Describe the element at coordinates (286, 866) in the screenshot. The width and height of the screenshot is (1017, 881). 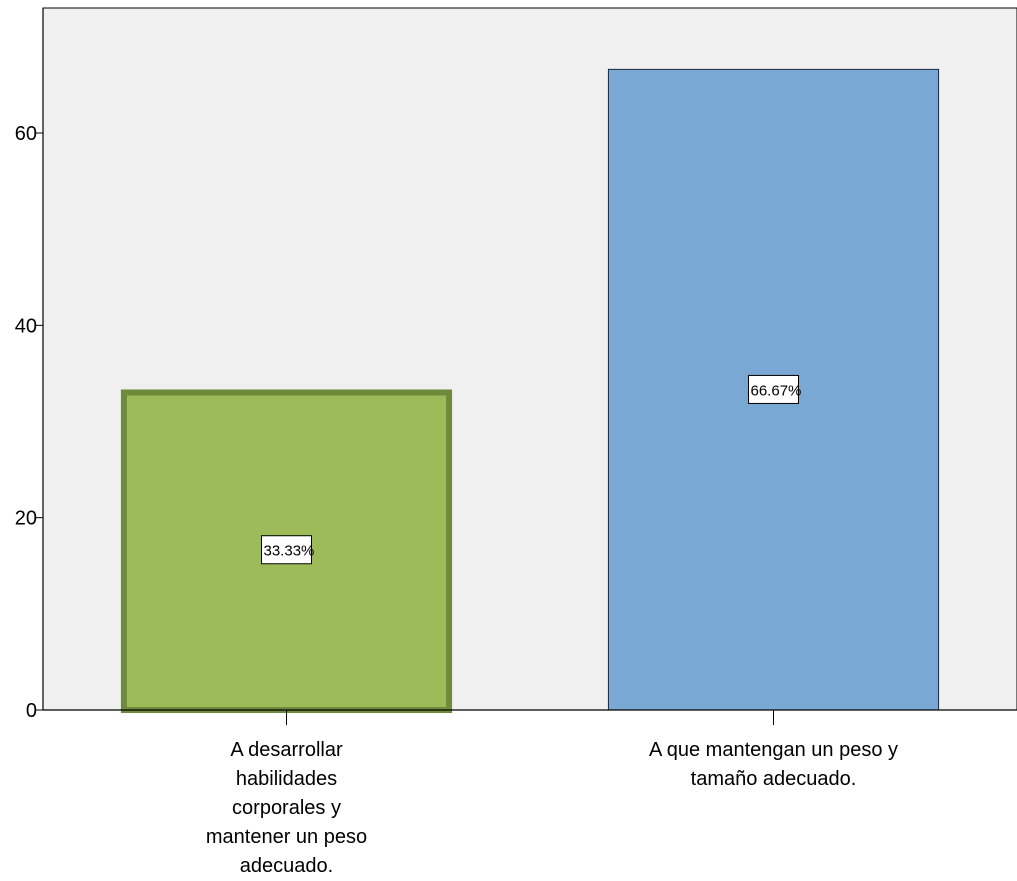
I see `x-tick-label-line: adecuado.` at that location.